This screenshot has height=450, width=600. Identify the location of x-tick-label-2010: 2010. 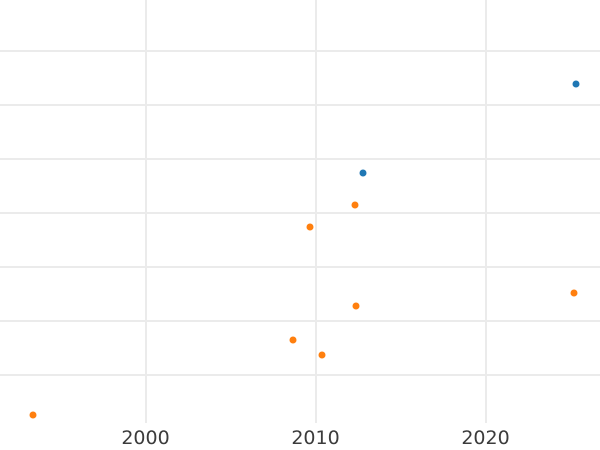
(315, 438).